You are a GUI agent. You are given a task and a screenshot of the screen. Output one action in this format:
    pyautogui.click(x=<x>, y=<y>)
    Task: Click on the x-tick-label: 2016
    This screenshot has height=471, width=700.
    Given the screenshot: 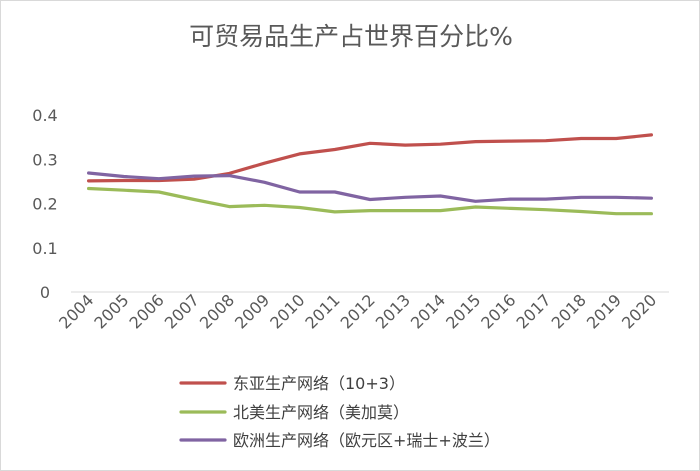 What is the action you would take?
    pyautogui.click(x=498, y=311)
    